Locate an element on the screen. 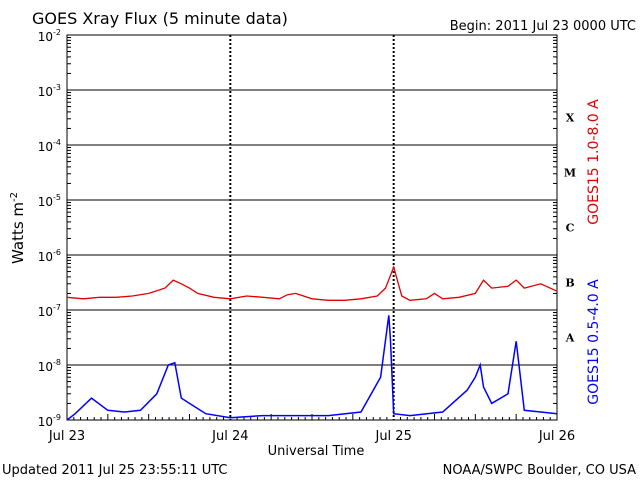 The width and height of the screenshot is (640, 484). y-axis-label-text: Watts m is located at coordinates (18, 233).